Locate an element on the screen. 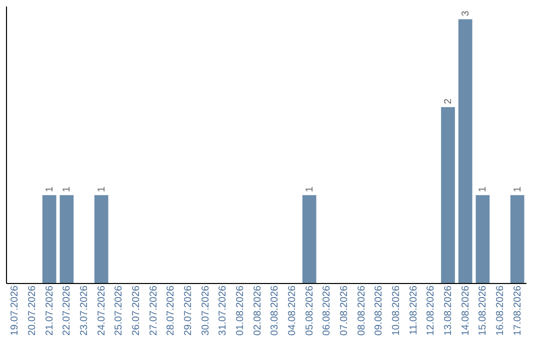 The image size is (540, 340). x-tick-label: 27.07.2026 is located at coordinates (154, 310).